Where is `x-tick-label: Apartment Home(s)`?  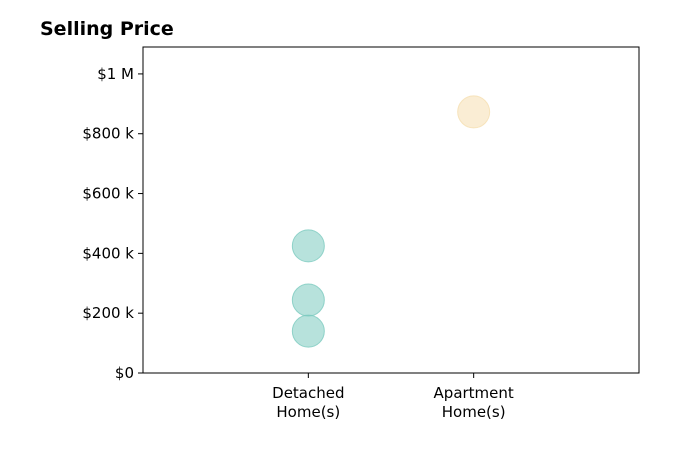
x-tick-label: Apartment Home(s) is located at coordinates (474, 402).